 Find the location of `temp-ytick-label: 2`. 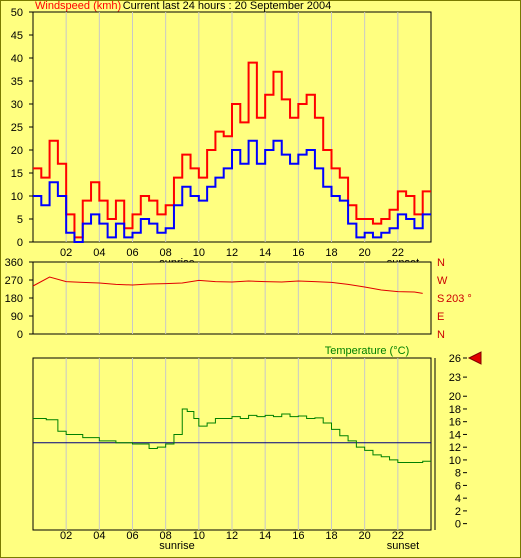

temp-ytick-label: 2 is located at coordinates (458, 512).